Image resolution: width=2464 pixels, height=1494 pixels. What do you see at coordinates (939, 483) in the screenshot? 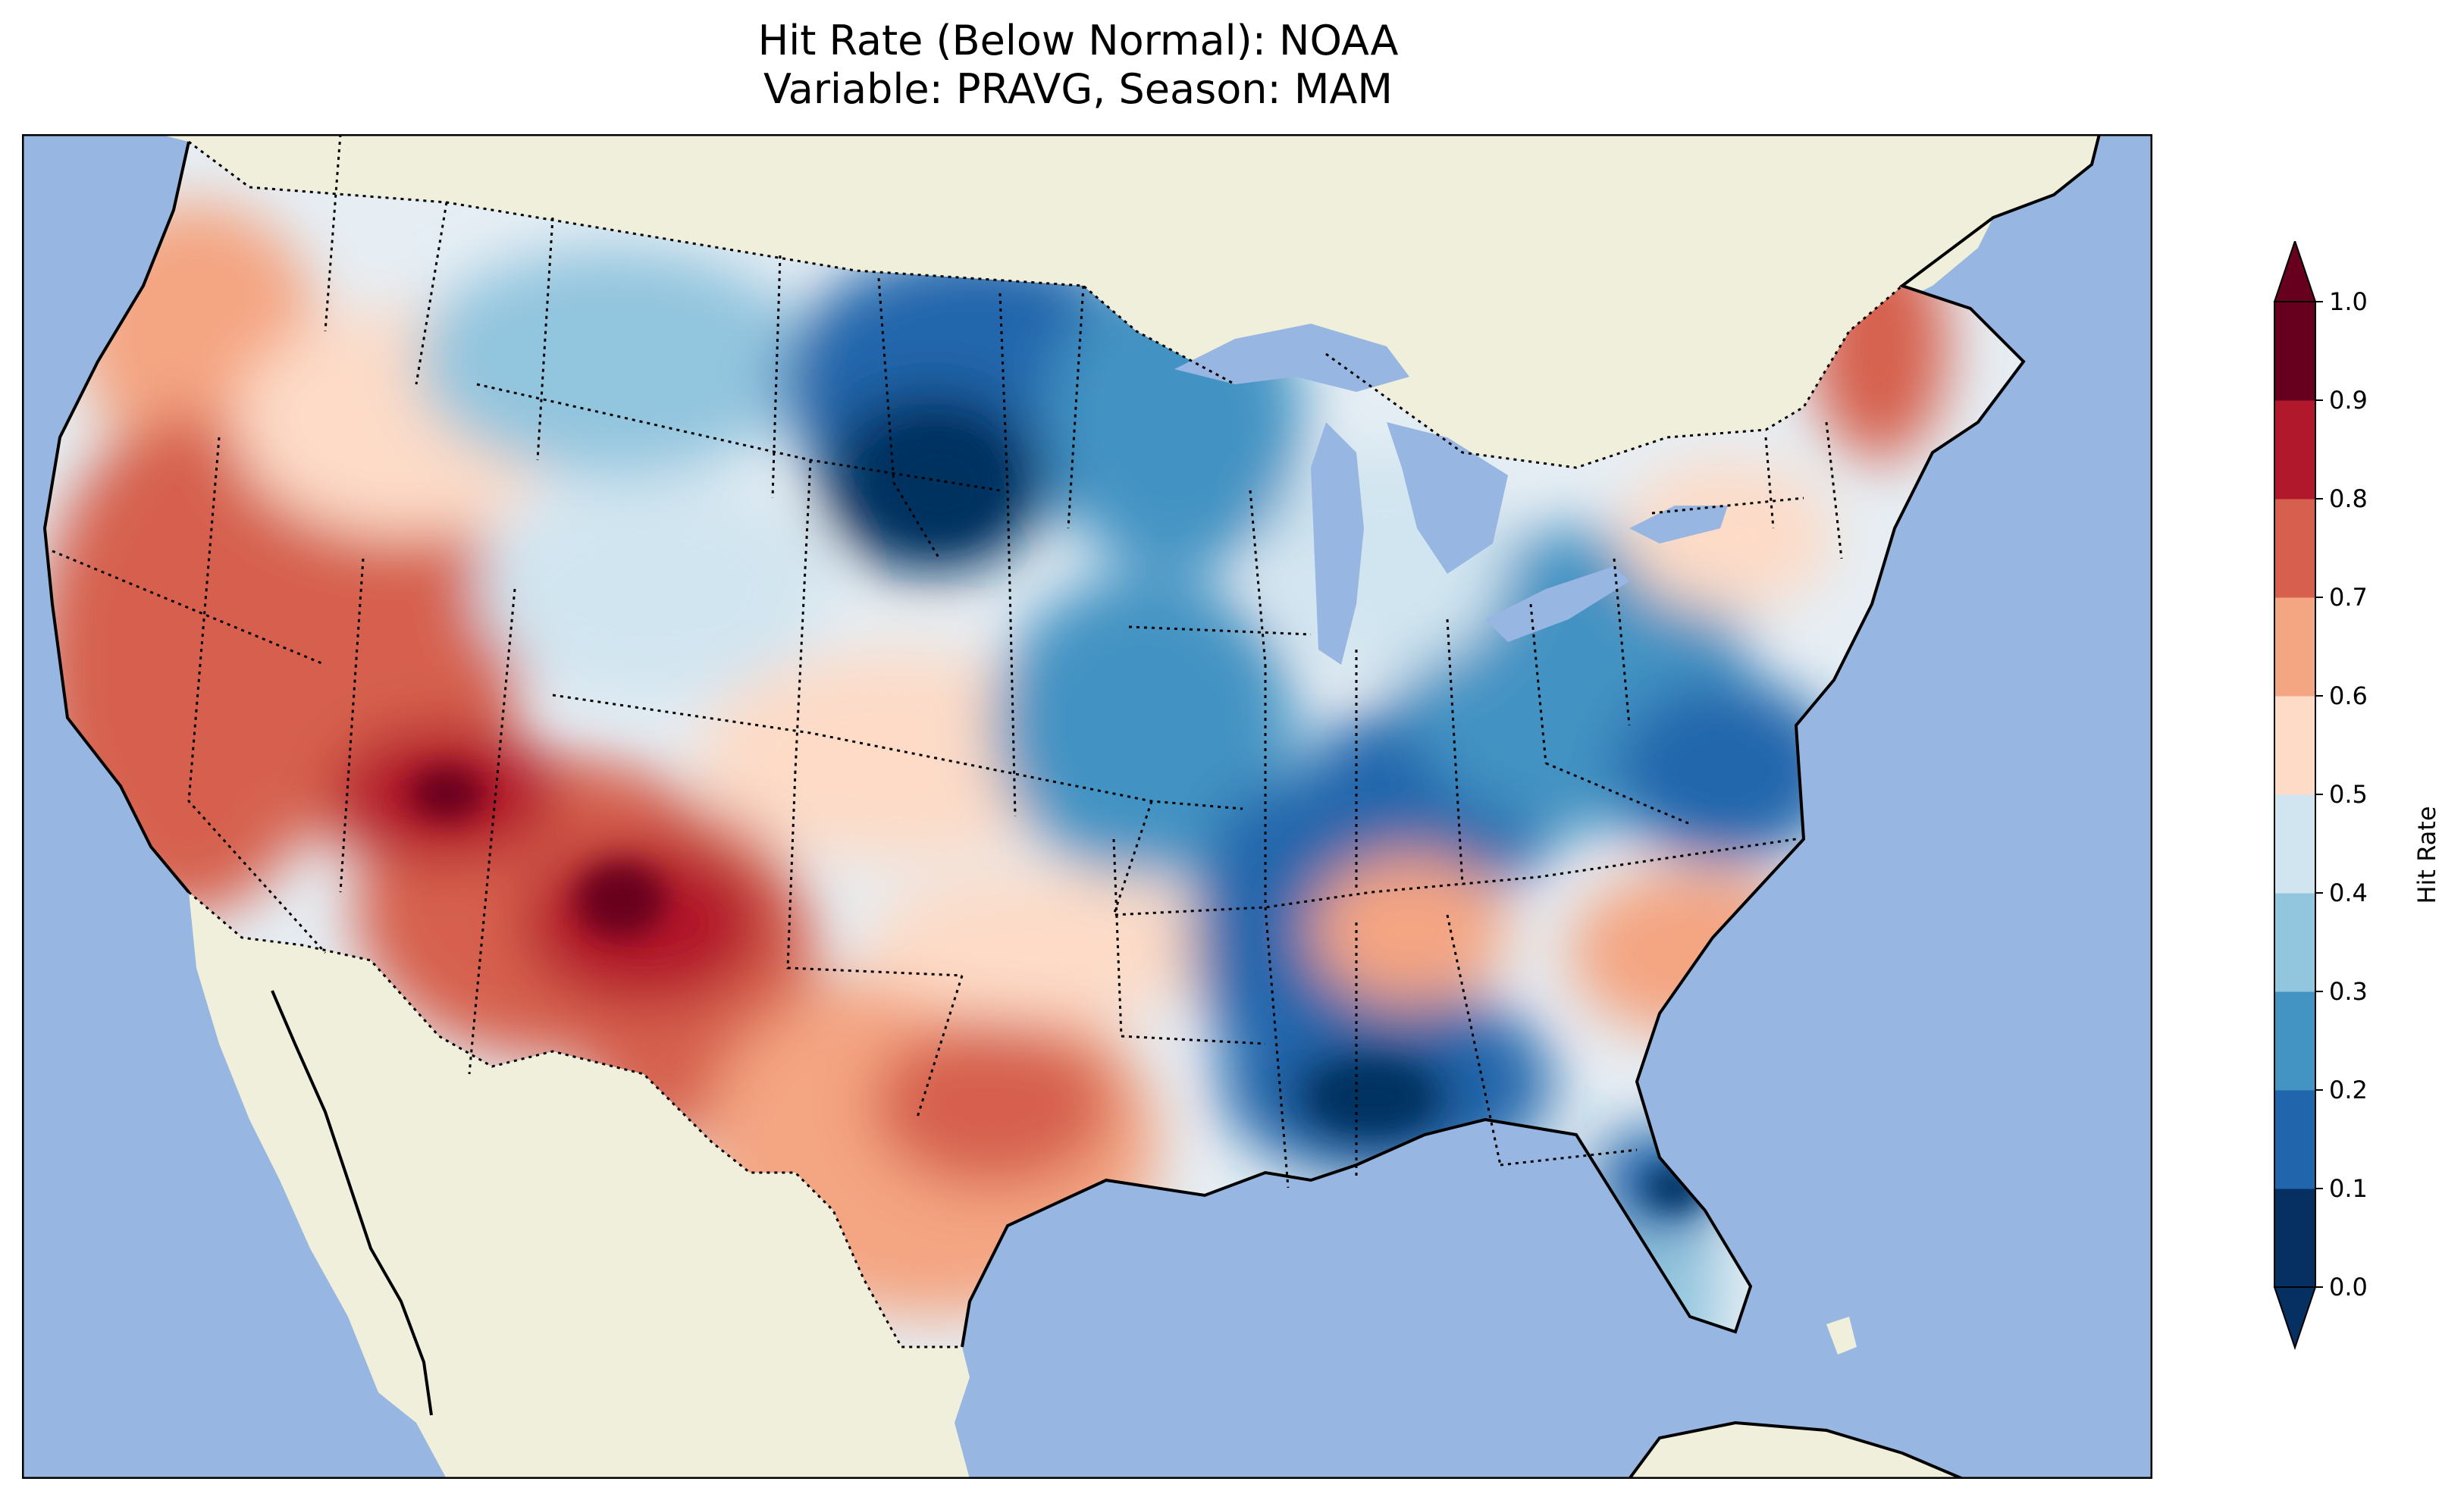
I see `coldspot-south-dakota` at bounding box center [939, 483].